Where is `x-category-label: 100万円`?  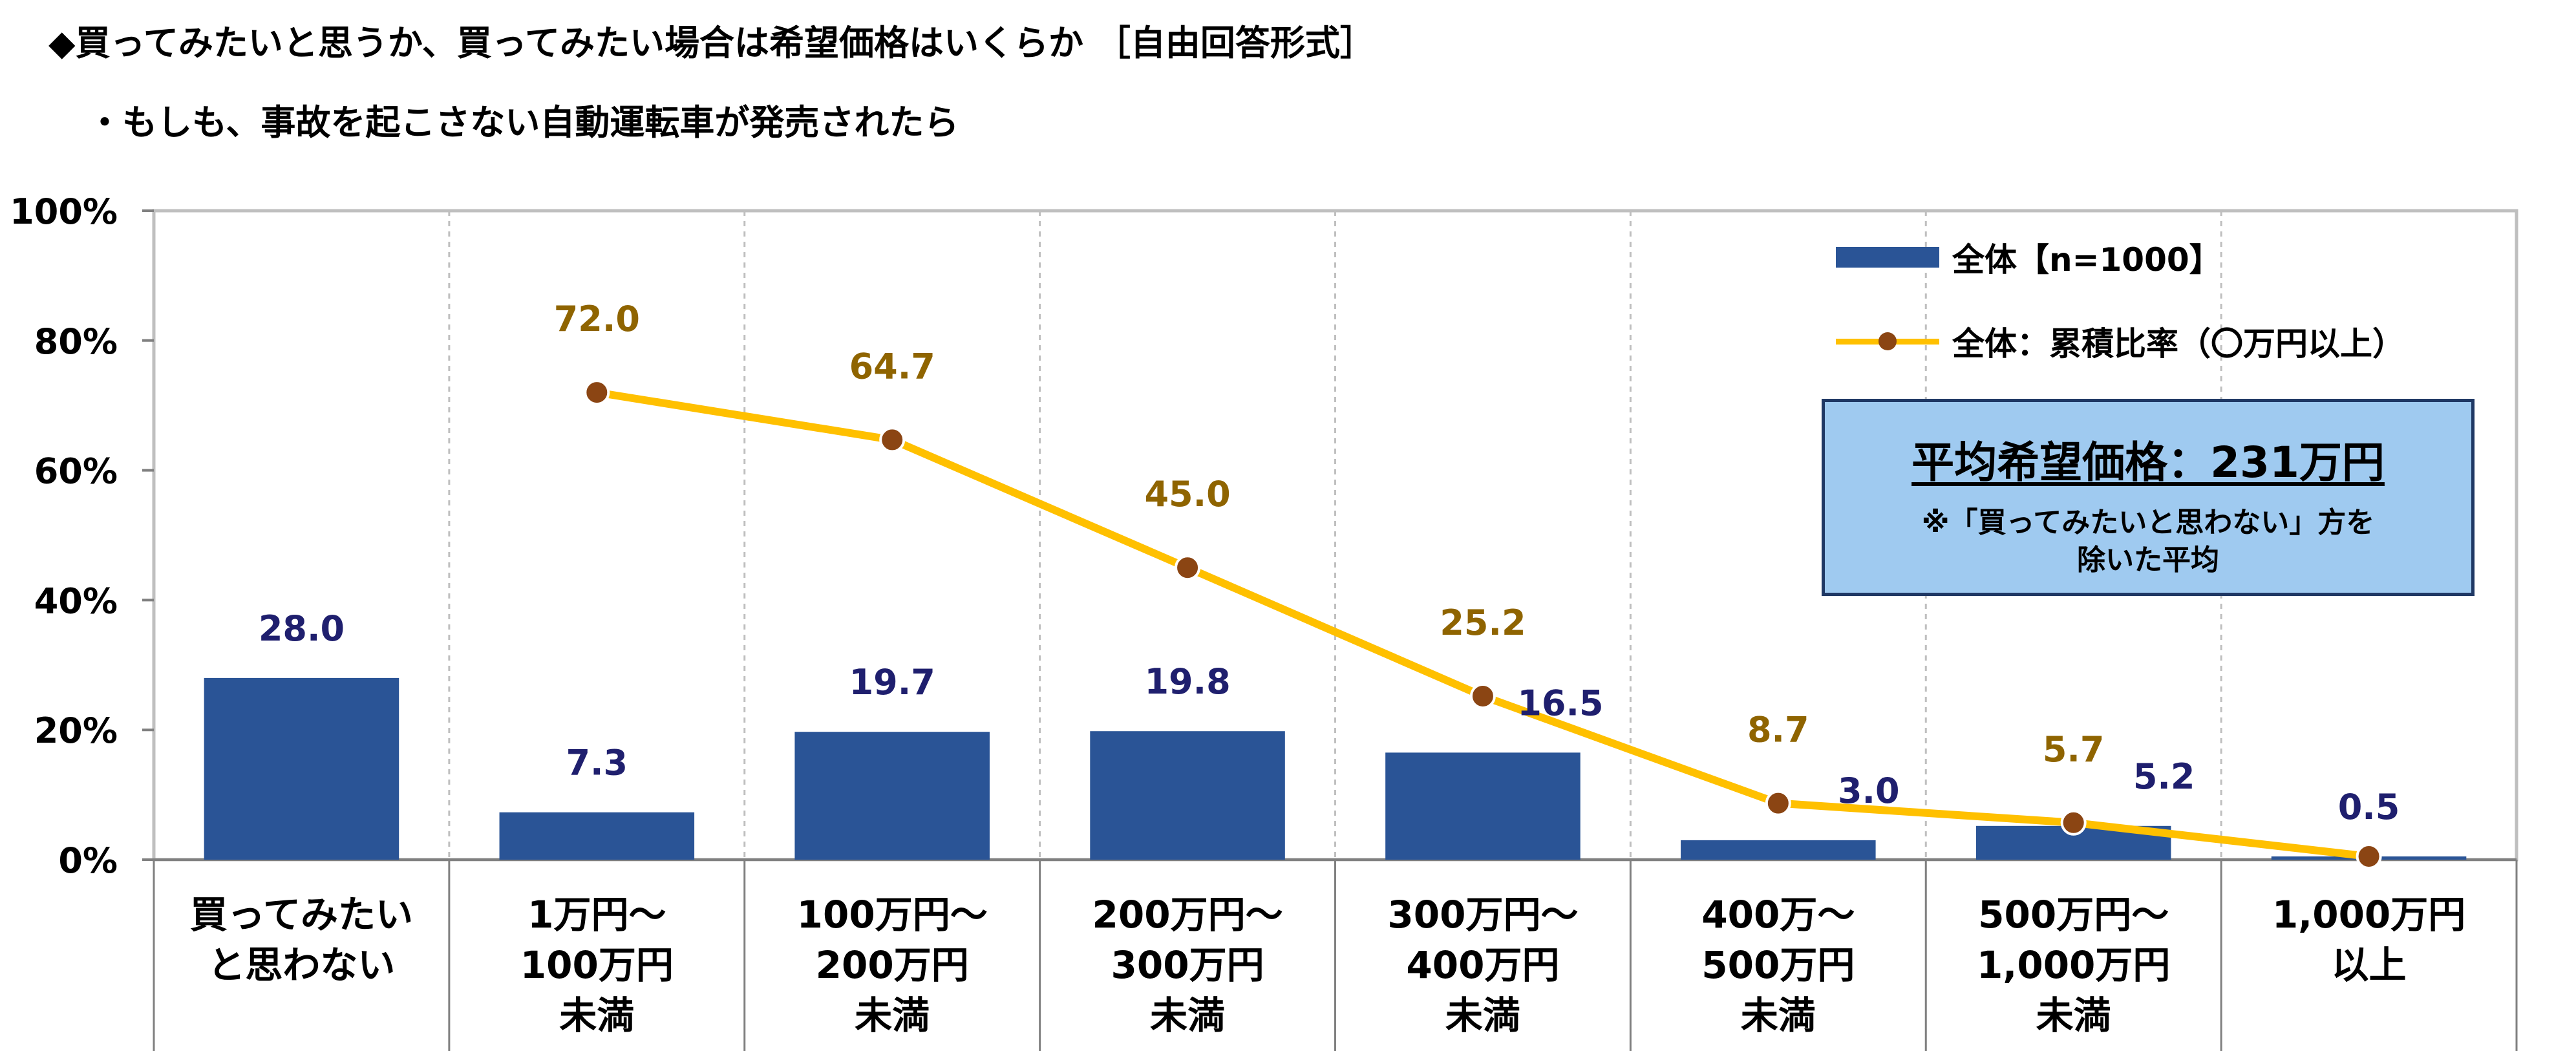 x-category-label: 100万円 is located at coordinates (597, 965).